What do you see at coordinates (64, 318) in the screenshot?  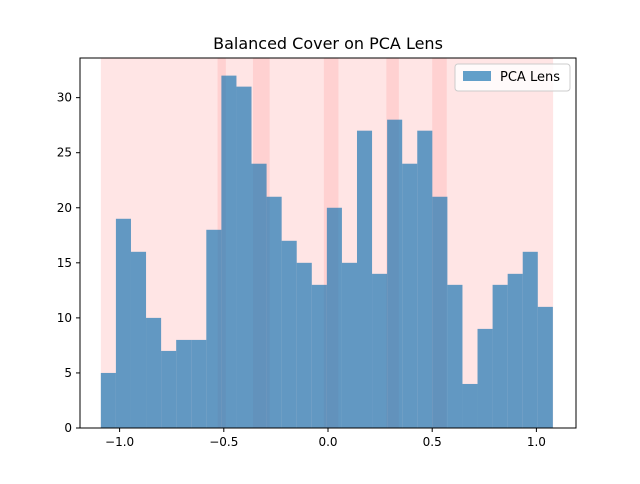 I see `y-tick-label: 10` at bounding box center [64, 318].